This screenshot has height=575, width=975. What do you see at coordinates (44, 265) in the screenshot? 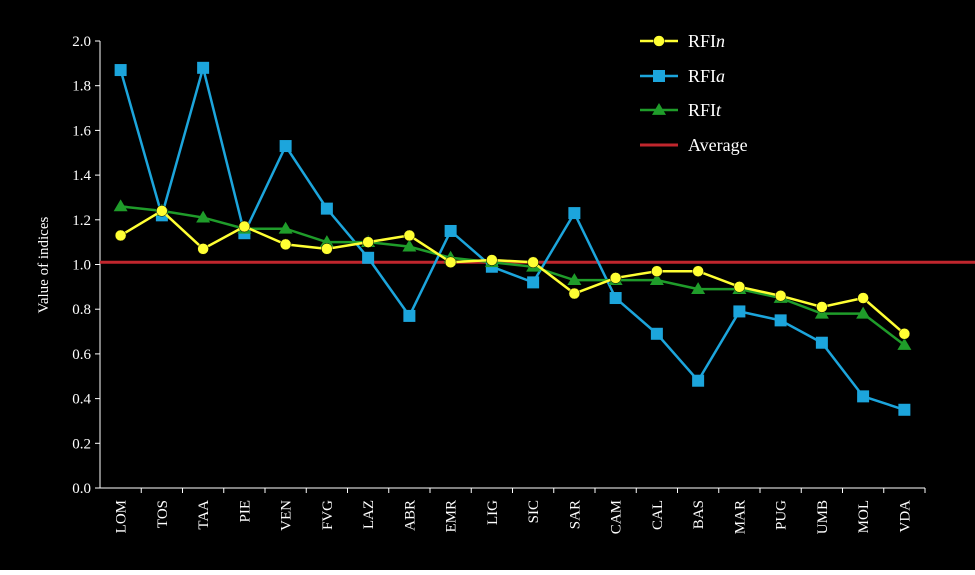
I see `y-axis-title: Value of indices` at bounding box center [44, 265].